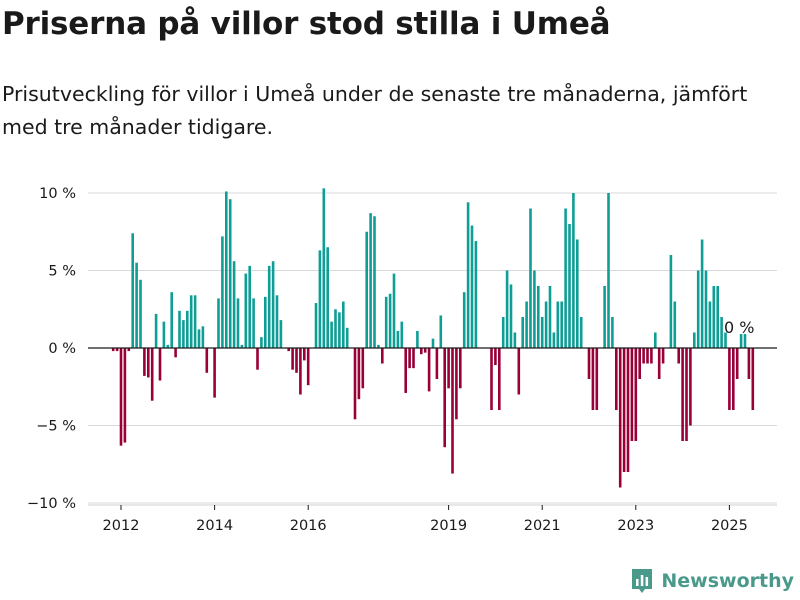  I want to click on x-tick-label: 2014, so click(214, 526).